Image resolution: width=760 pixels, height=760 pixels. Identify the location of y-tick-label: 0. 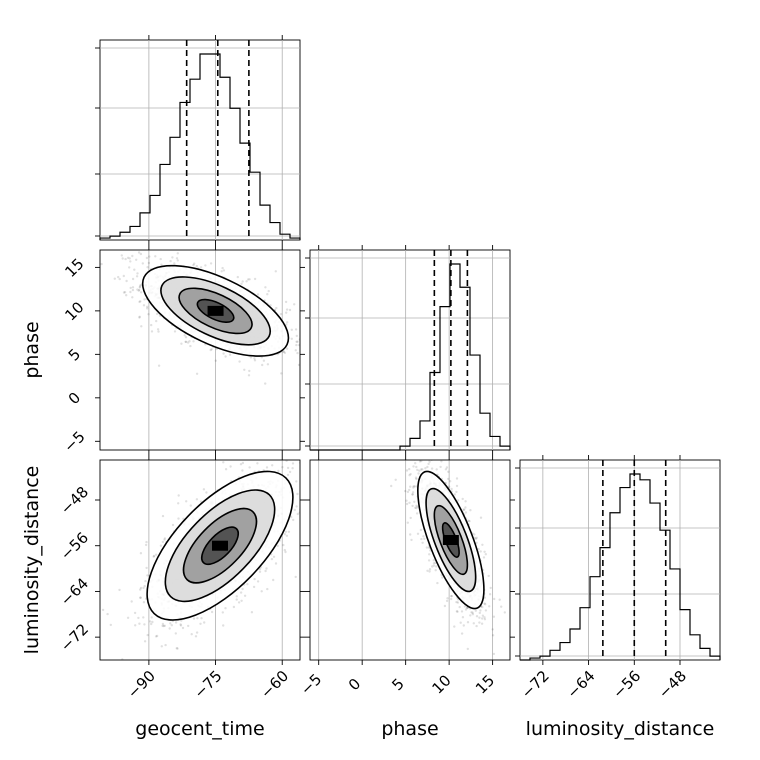
(74, 398).